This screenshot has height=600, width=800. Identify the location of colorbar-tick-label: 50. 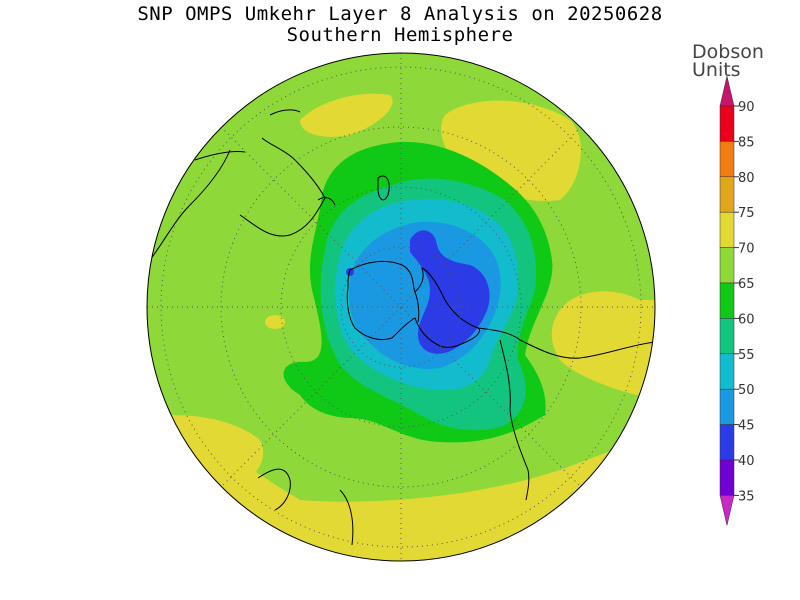
(746, 390).